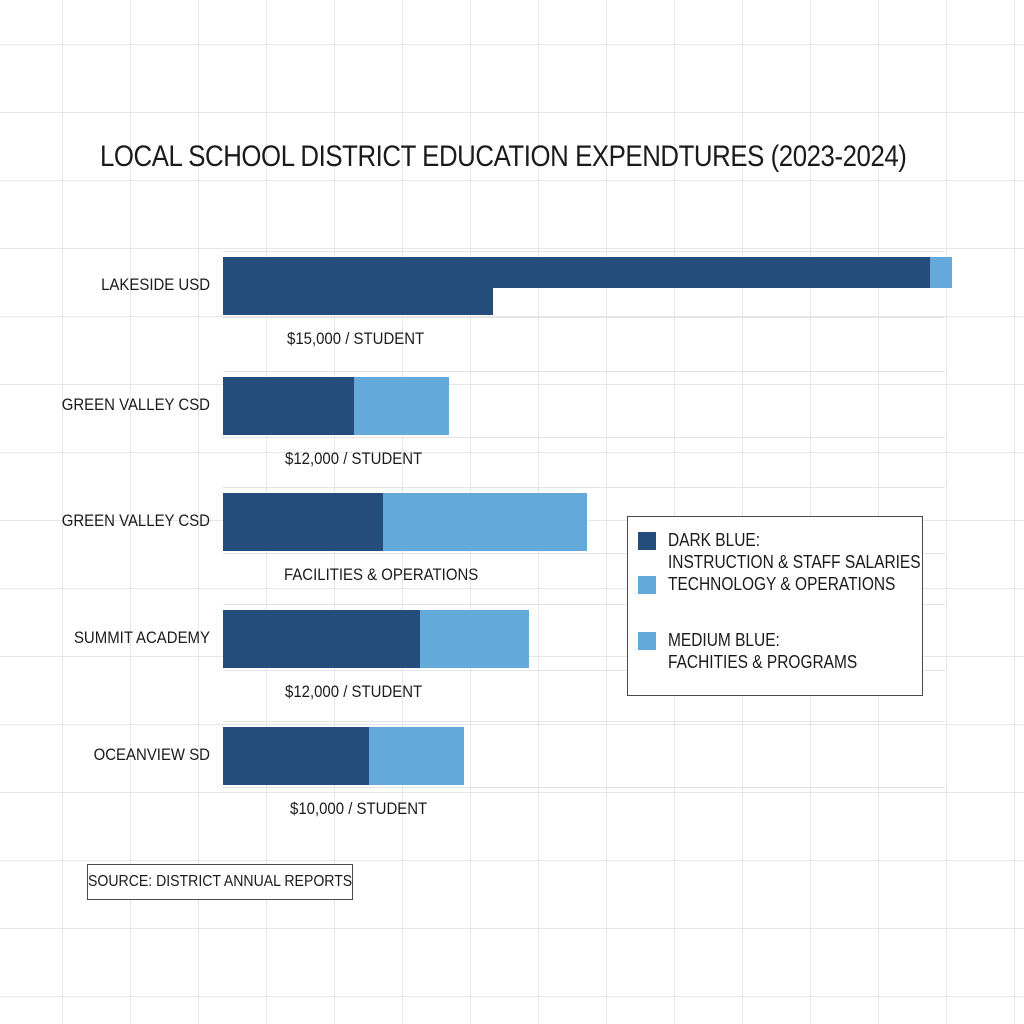 This screenshot has width=1024, height=1024. I want to click on legend-swatch-dark-blue, so click(647, 541).